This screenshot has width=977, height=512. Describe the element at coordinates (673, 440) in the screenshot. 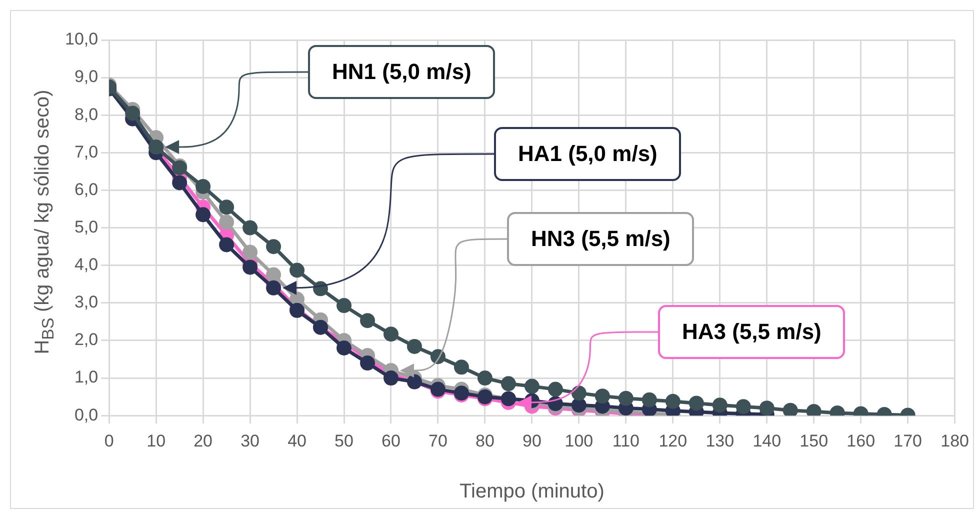

I see `x-tick-label: 120` at that location.